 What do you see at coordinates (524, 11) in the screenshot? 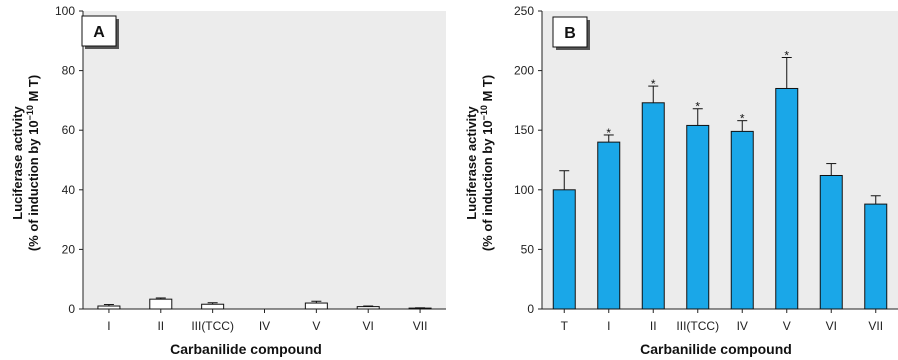
I see `y-tick-label: 250` at bounding box center [524, 11].